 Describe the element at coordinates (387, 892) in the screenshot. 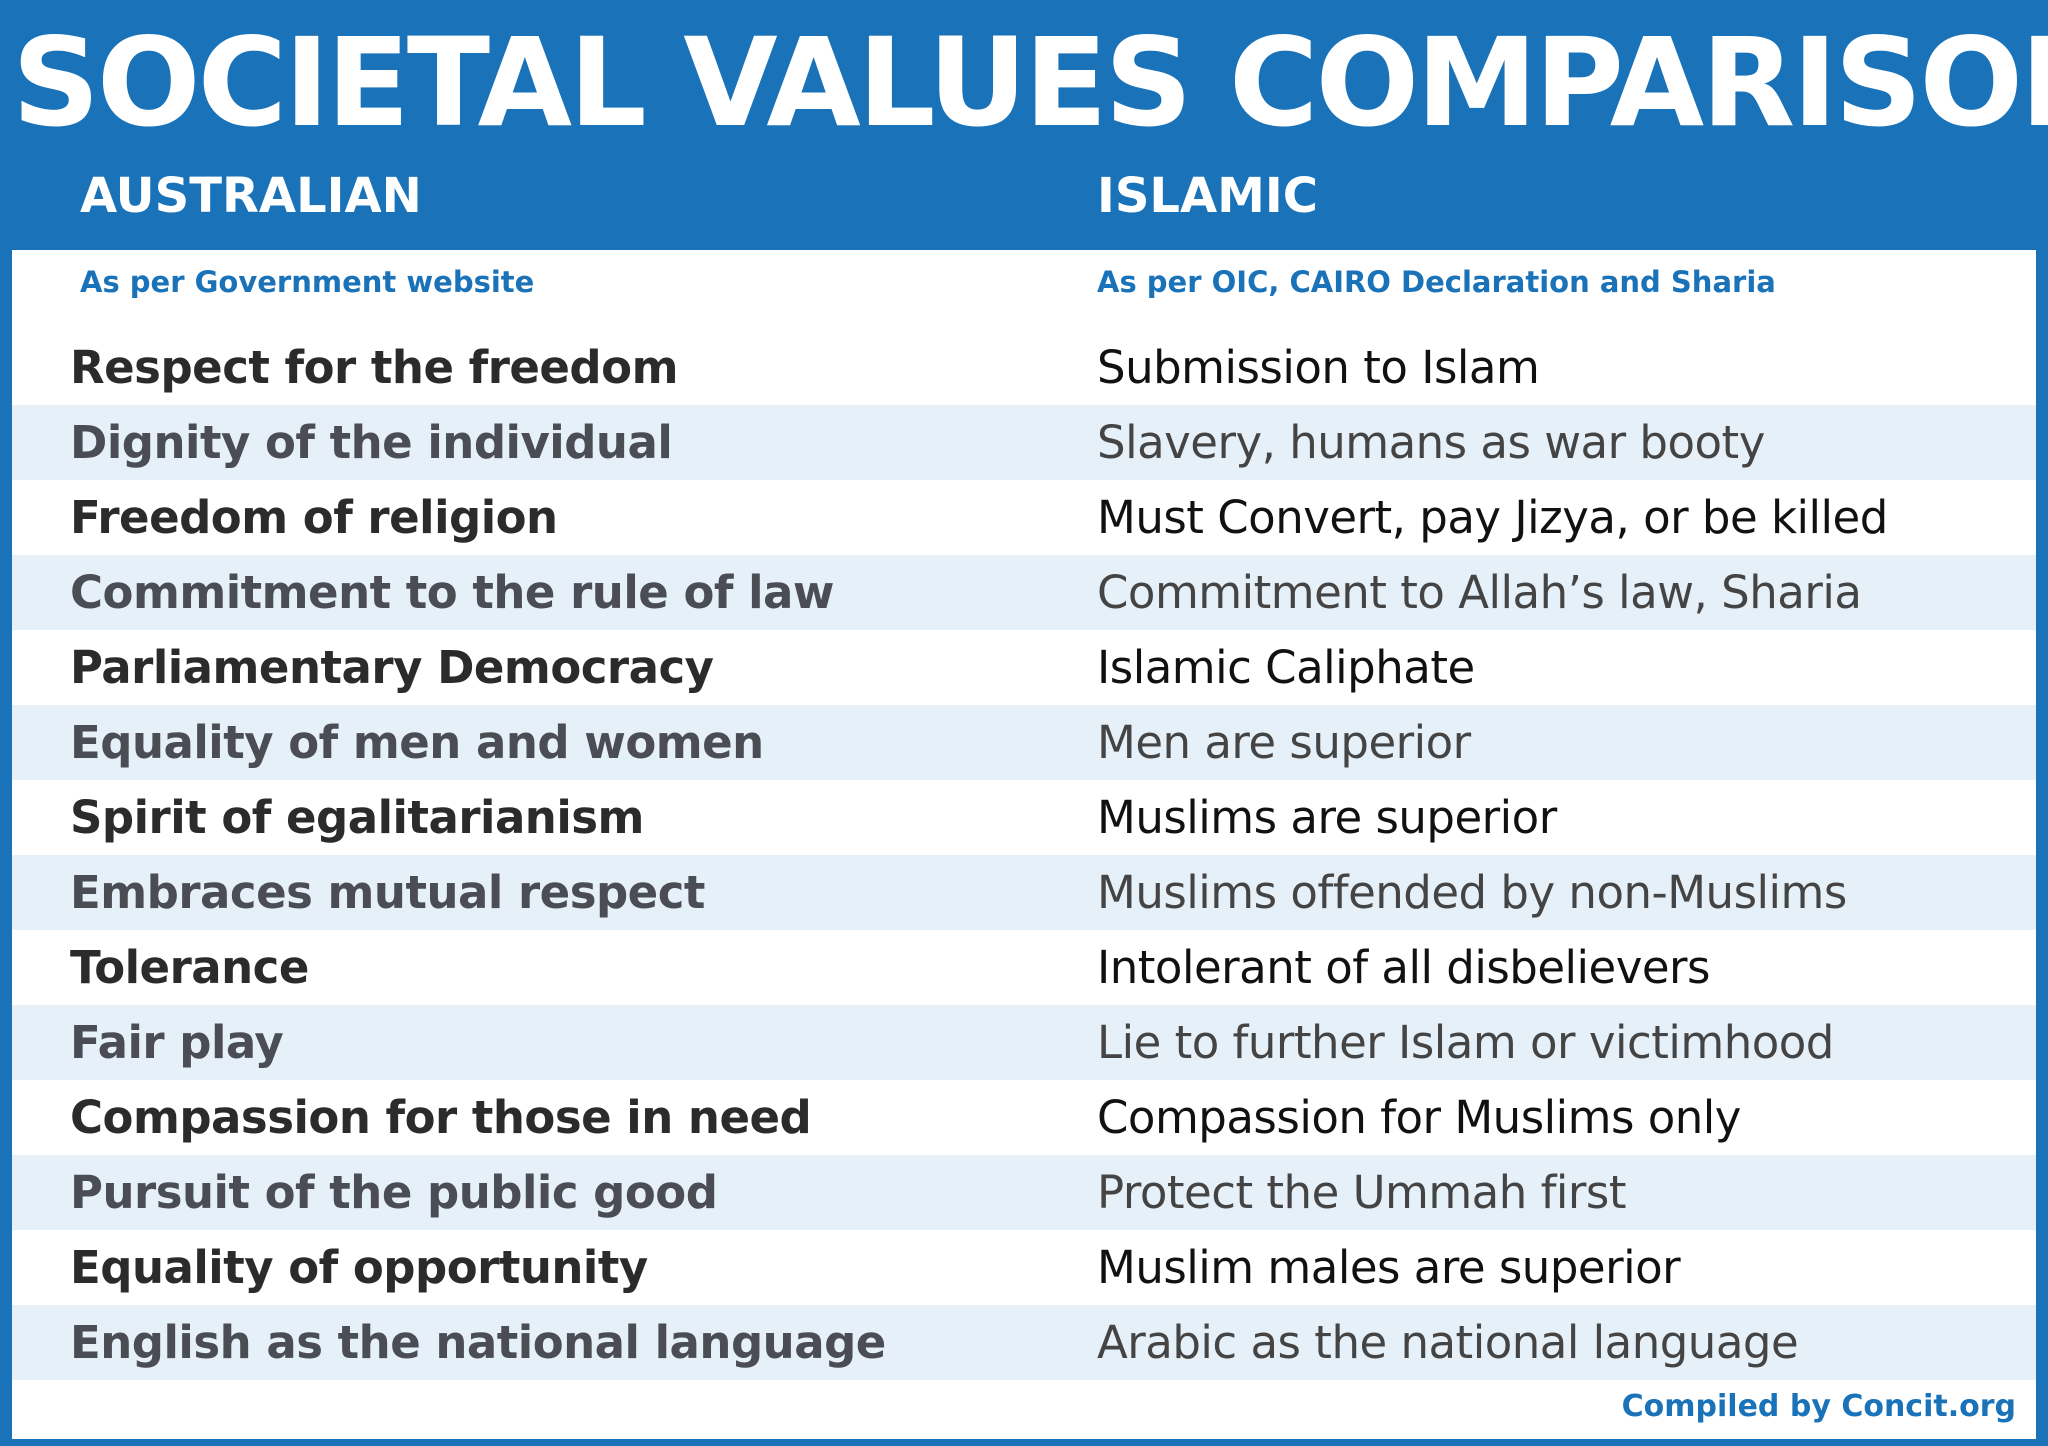

I see `australian-value: Embraces mutual respect` at that location.